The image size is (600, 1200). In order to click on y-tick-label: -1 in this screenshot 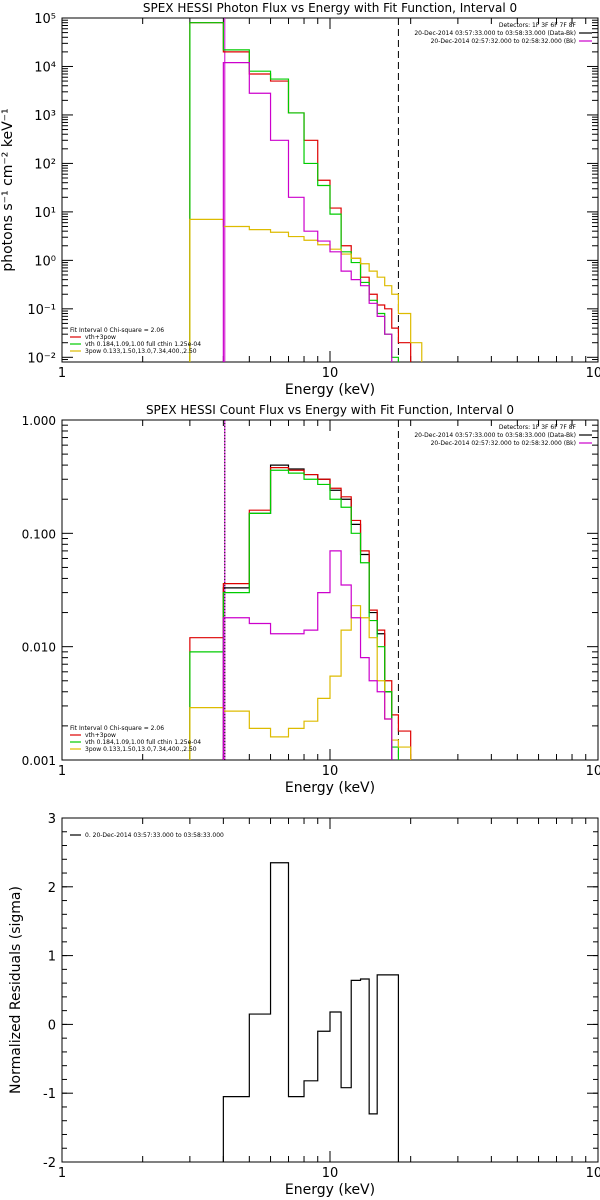, I will do `click(49, 1094)`.